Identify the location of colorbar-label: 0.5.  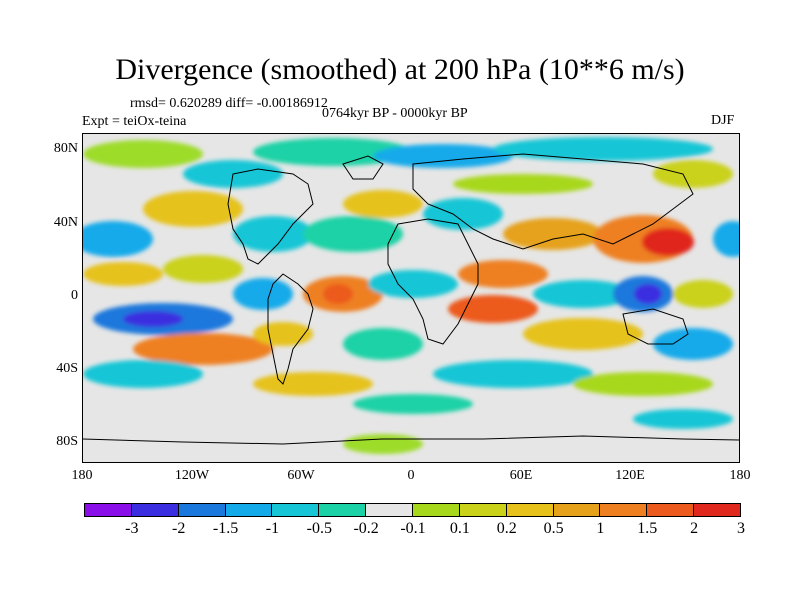
(553, 528).